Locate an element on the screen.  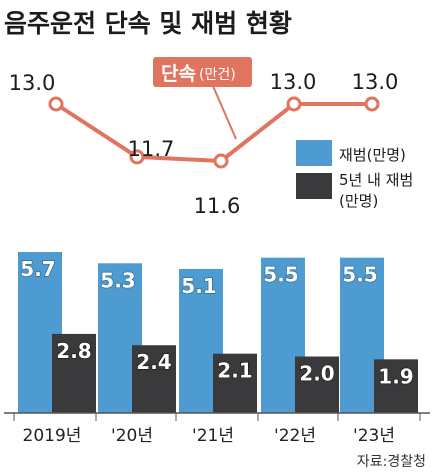
line-legend-unit: (만건) is located at coordinates (217, 75).